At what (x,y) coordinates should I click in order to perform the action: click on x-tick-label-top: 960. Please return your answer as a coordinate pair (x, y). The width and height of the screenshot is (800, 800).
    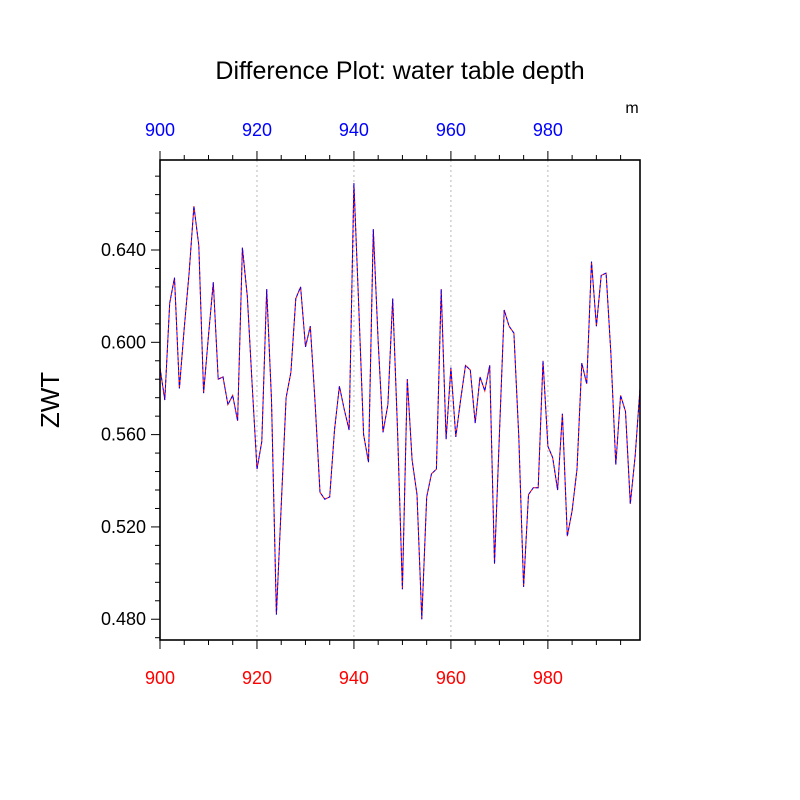
    Looking at the image, I should click on (451, 130).